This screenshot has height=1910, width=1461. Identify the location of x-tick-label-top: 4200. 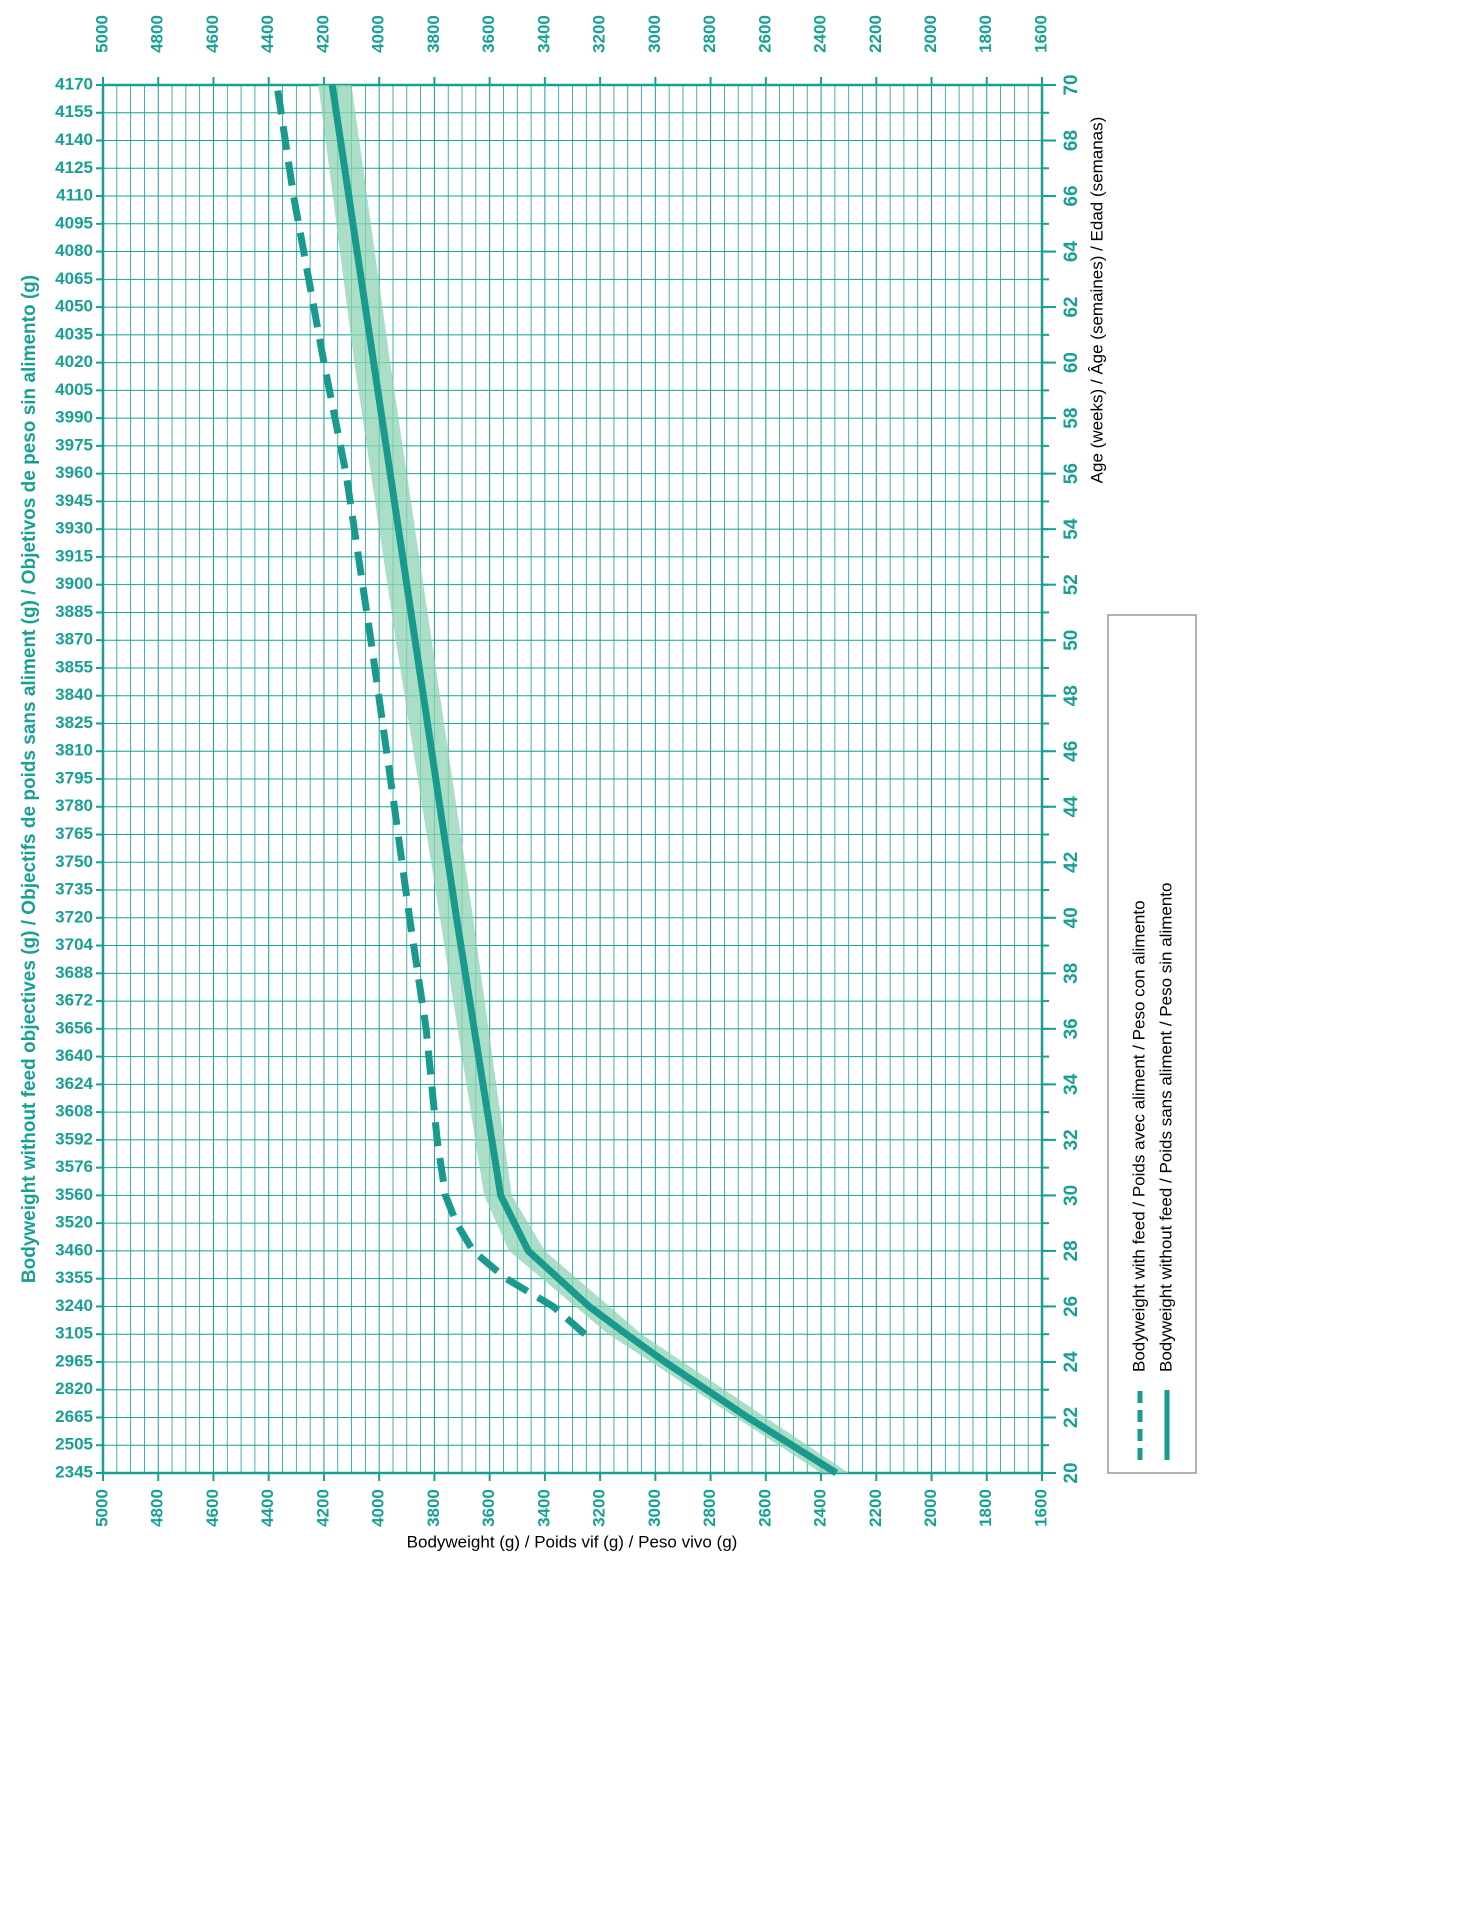
(322, 34).